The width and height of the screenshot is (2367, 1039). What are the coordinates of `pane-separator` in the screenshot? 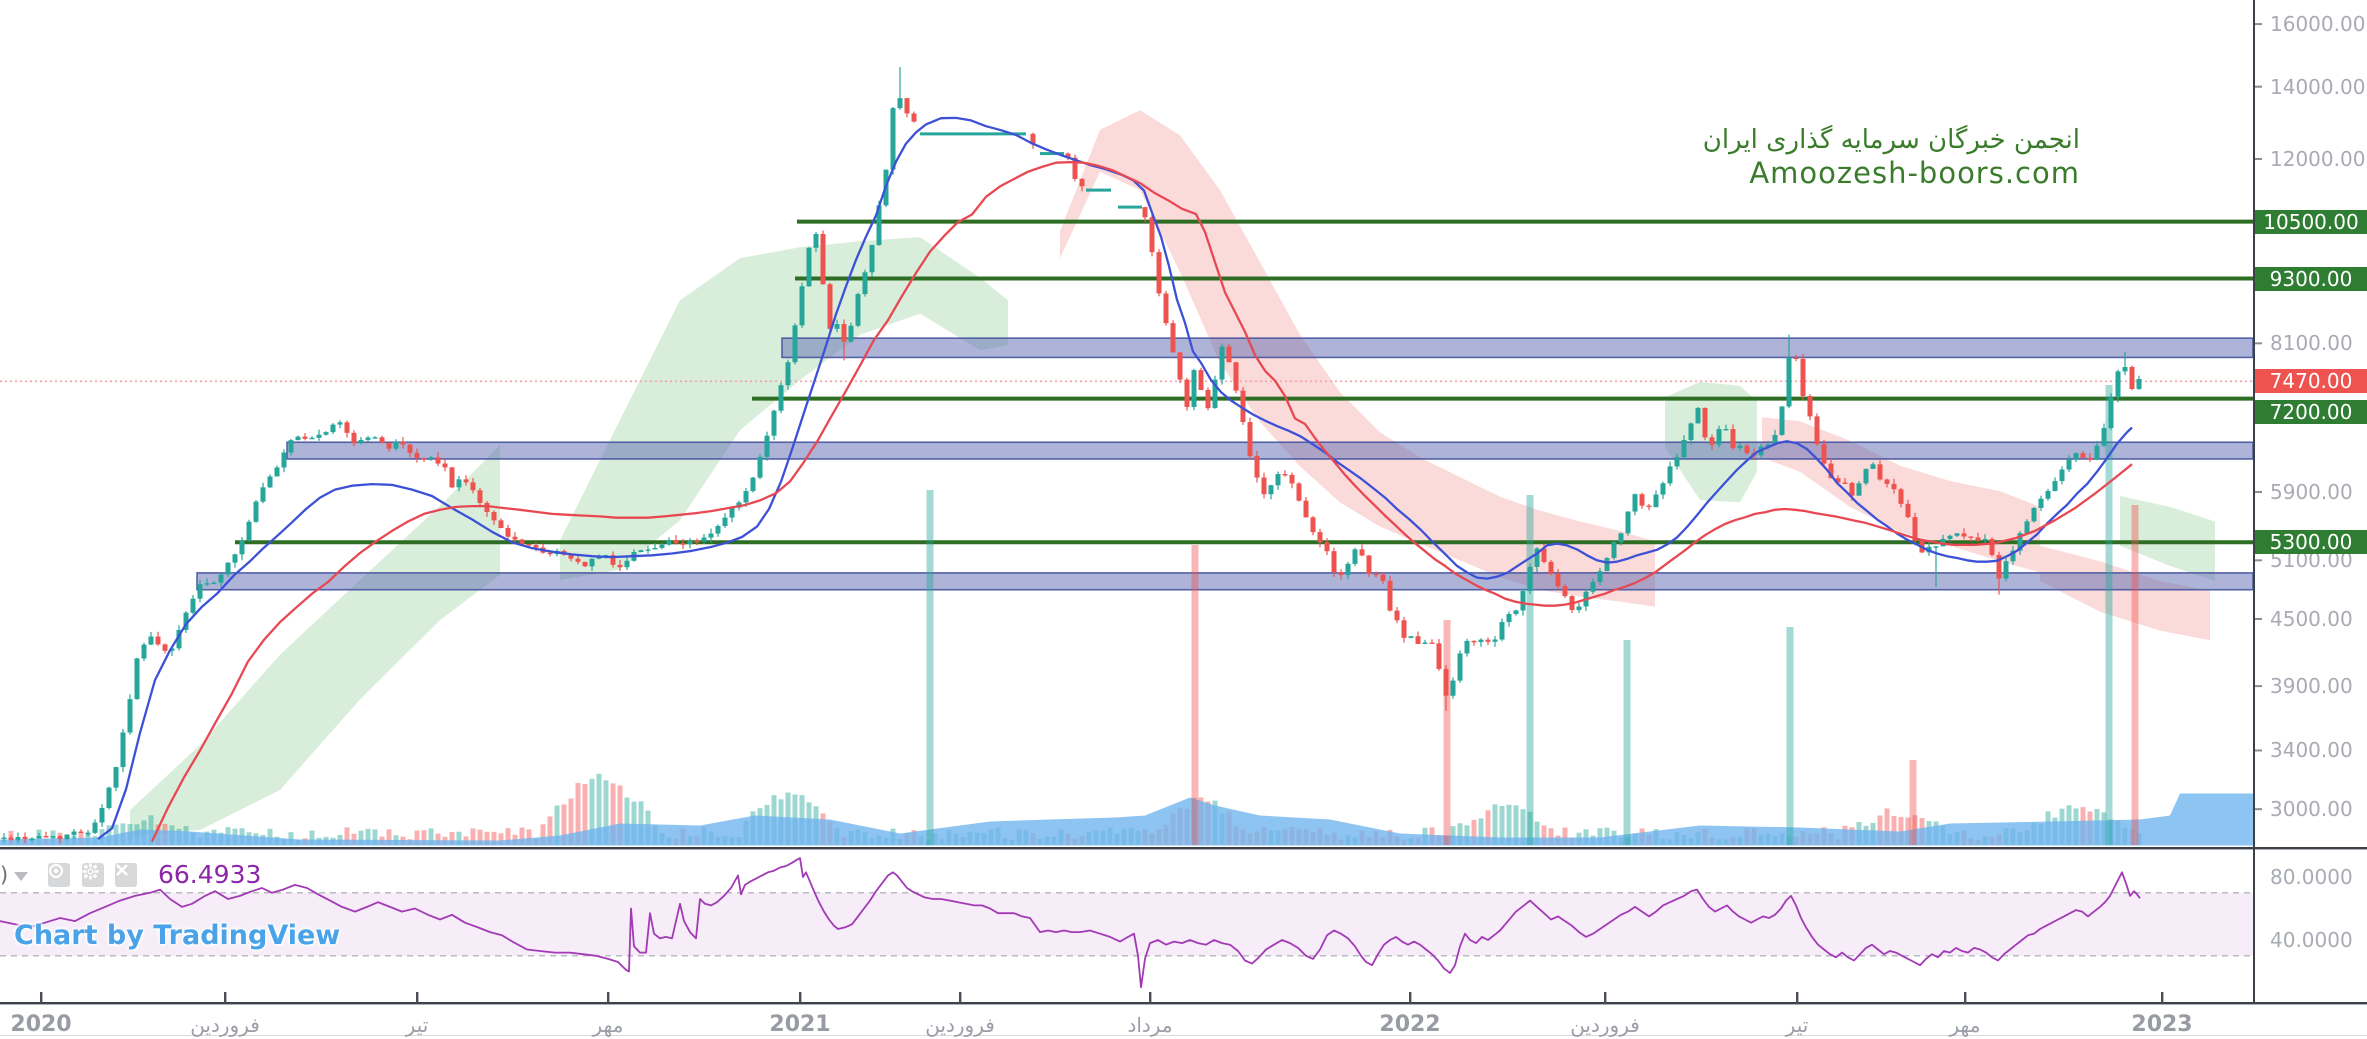 It's located at (1183, 848).